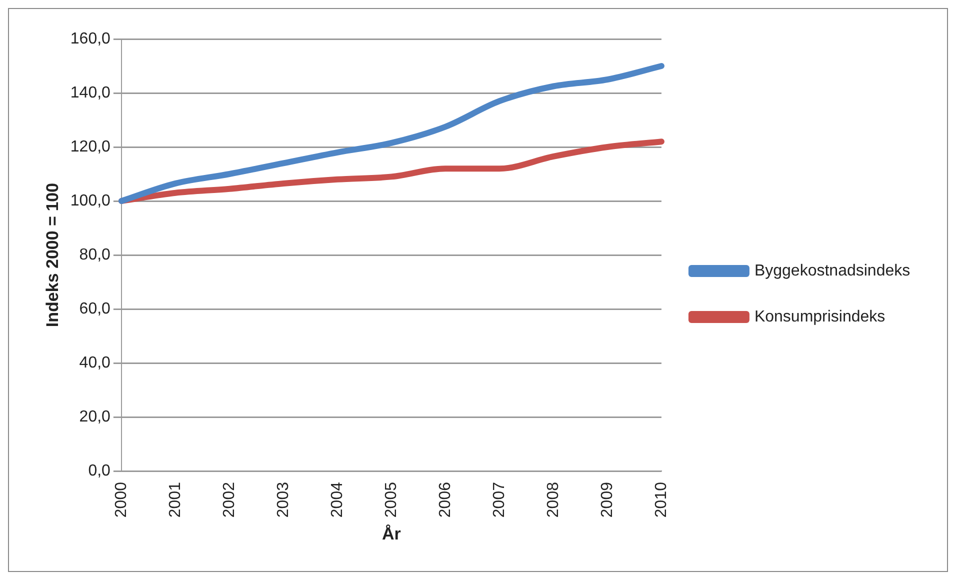 Image resolution: width=957 pixels, height=580 pixels. Describe the element at coordinates (824, 317) in the screenshot. I see `legend-label: Konsumprisindeks` at that location.